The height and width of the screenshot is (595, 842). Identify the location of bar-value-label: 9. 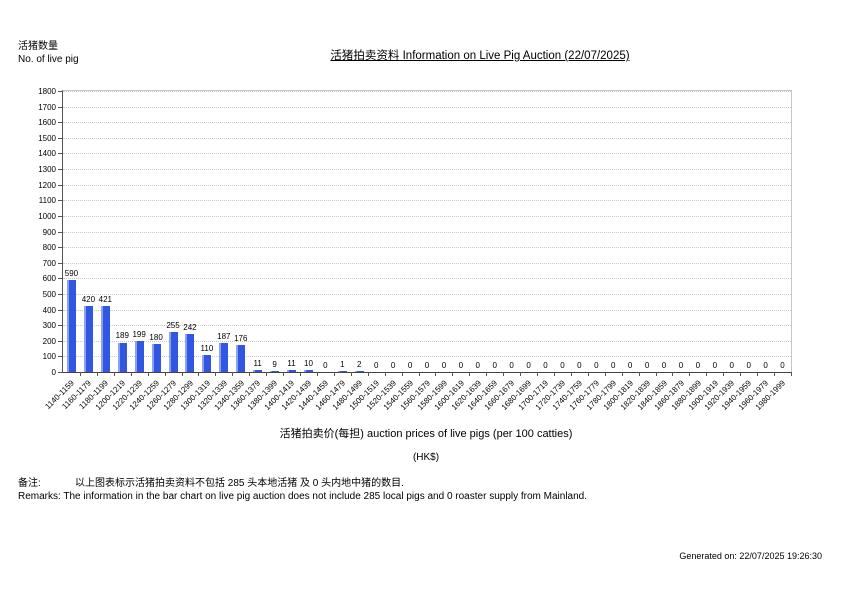
(274, 364).